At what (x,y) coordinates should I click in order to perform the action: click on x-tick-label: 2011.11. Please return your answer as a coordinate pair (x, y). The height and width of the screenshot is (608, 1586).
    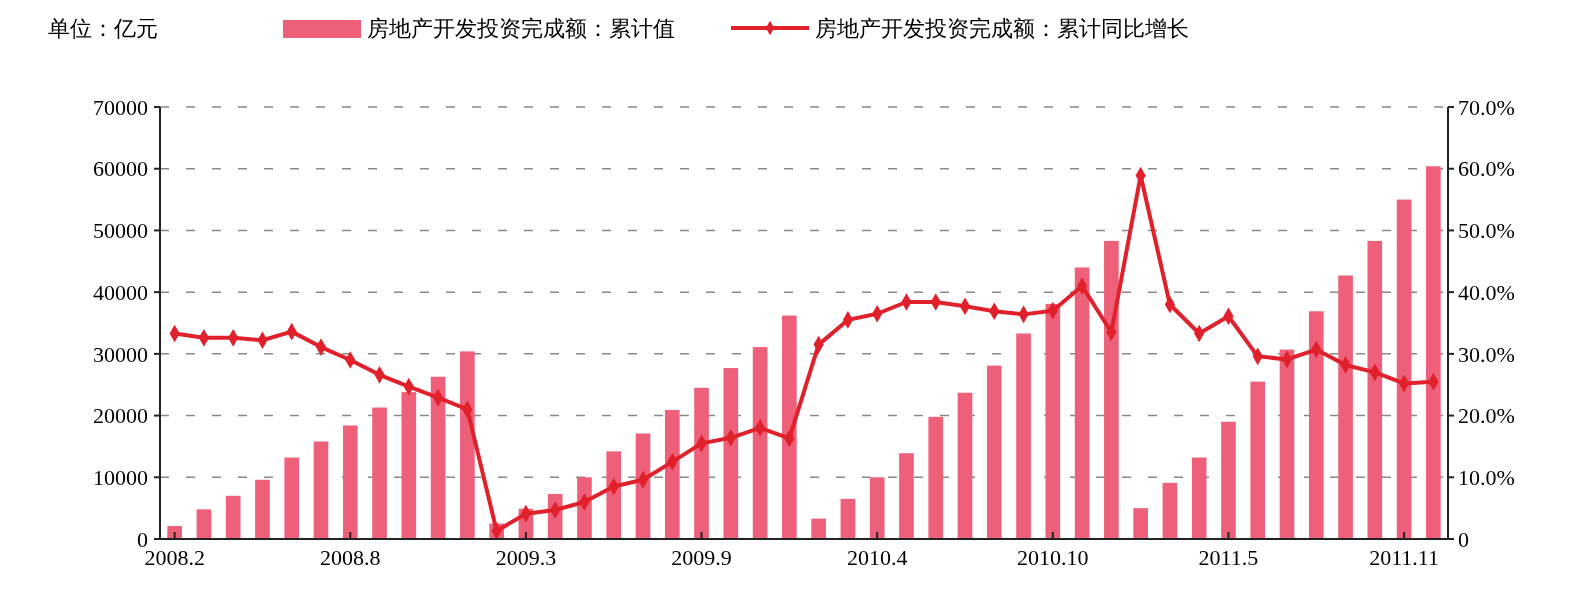
    Looking at the image, I should click on (1404, 557).